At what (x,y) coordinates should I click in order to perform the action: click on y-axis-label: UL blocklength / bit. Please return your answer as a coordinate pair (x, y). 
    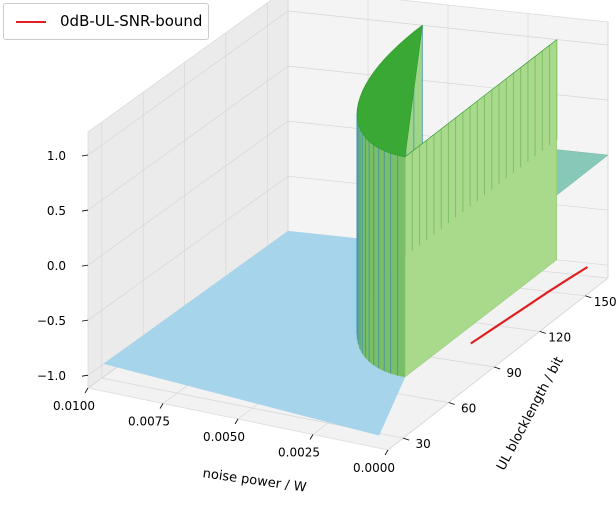
    Looking at the image, I should click on (530, 413).